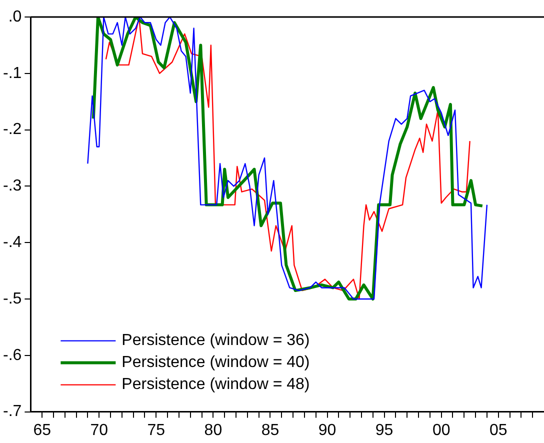  Describe the element at coordinates (12, 129) in the screenshot. I see `y-tick-label: -.2` at that location.